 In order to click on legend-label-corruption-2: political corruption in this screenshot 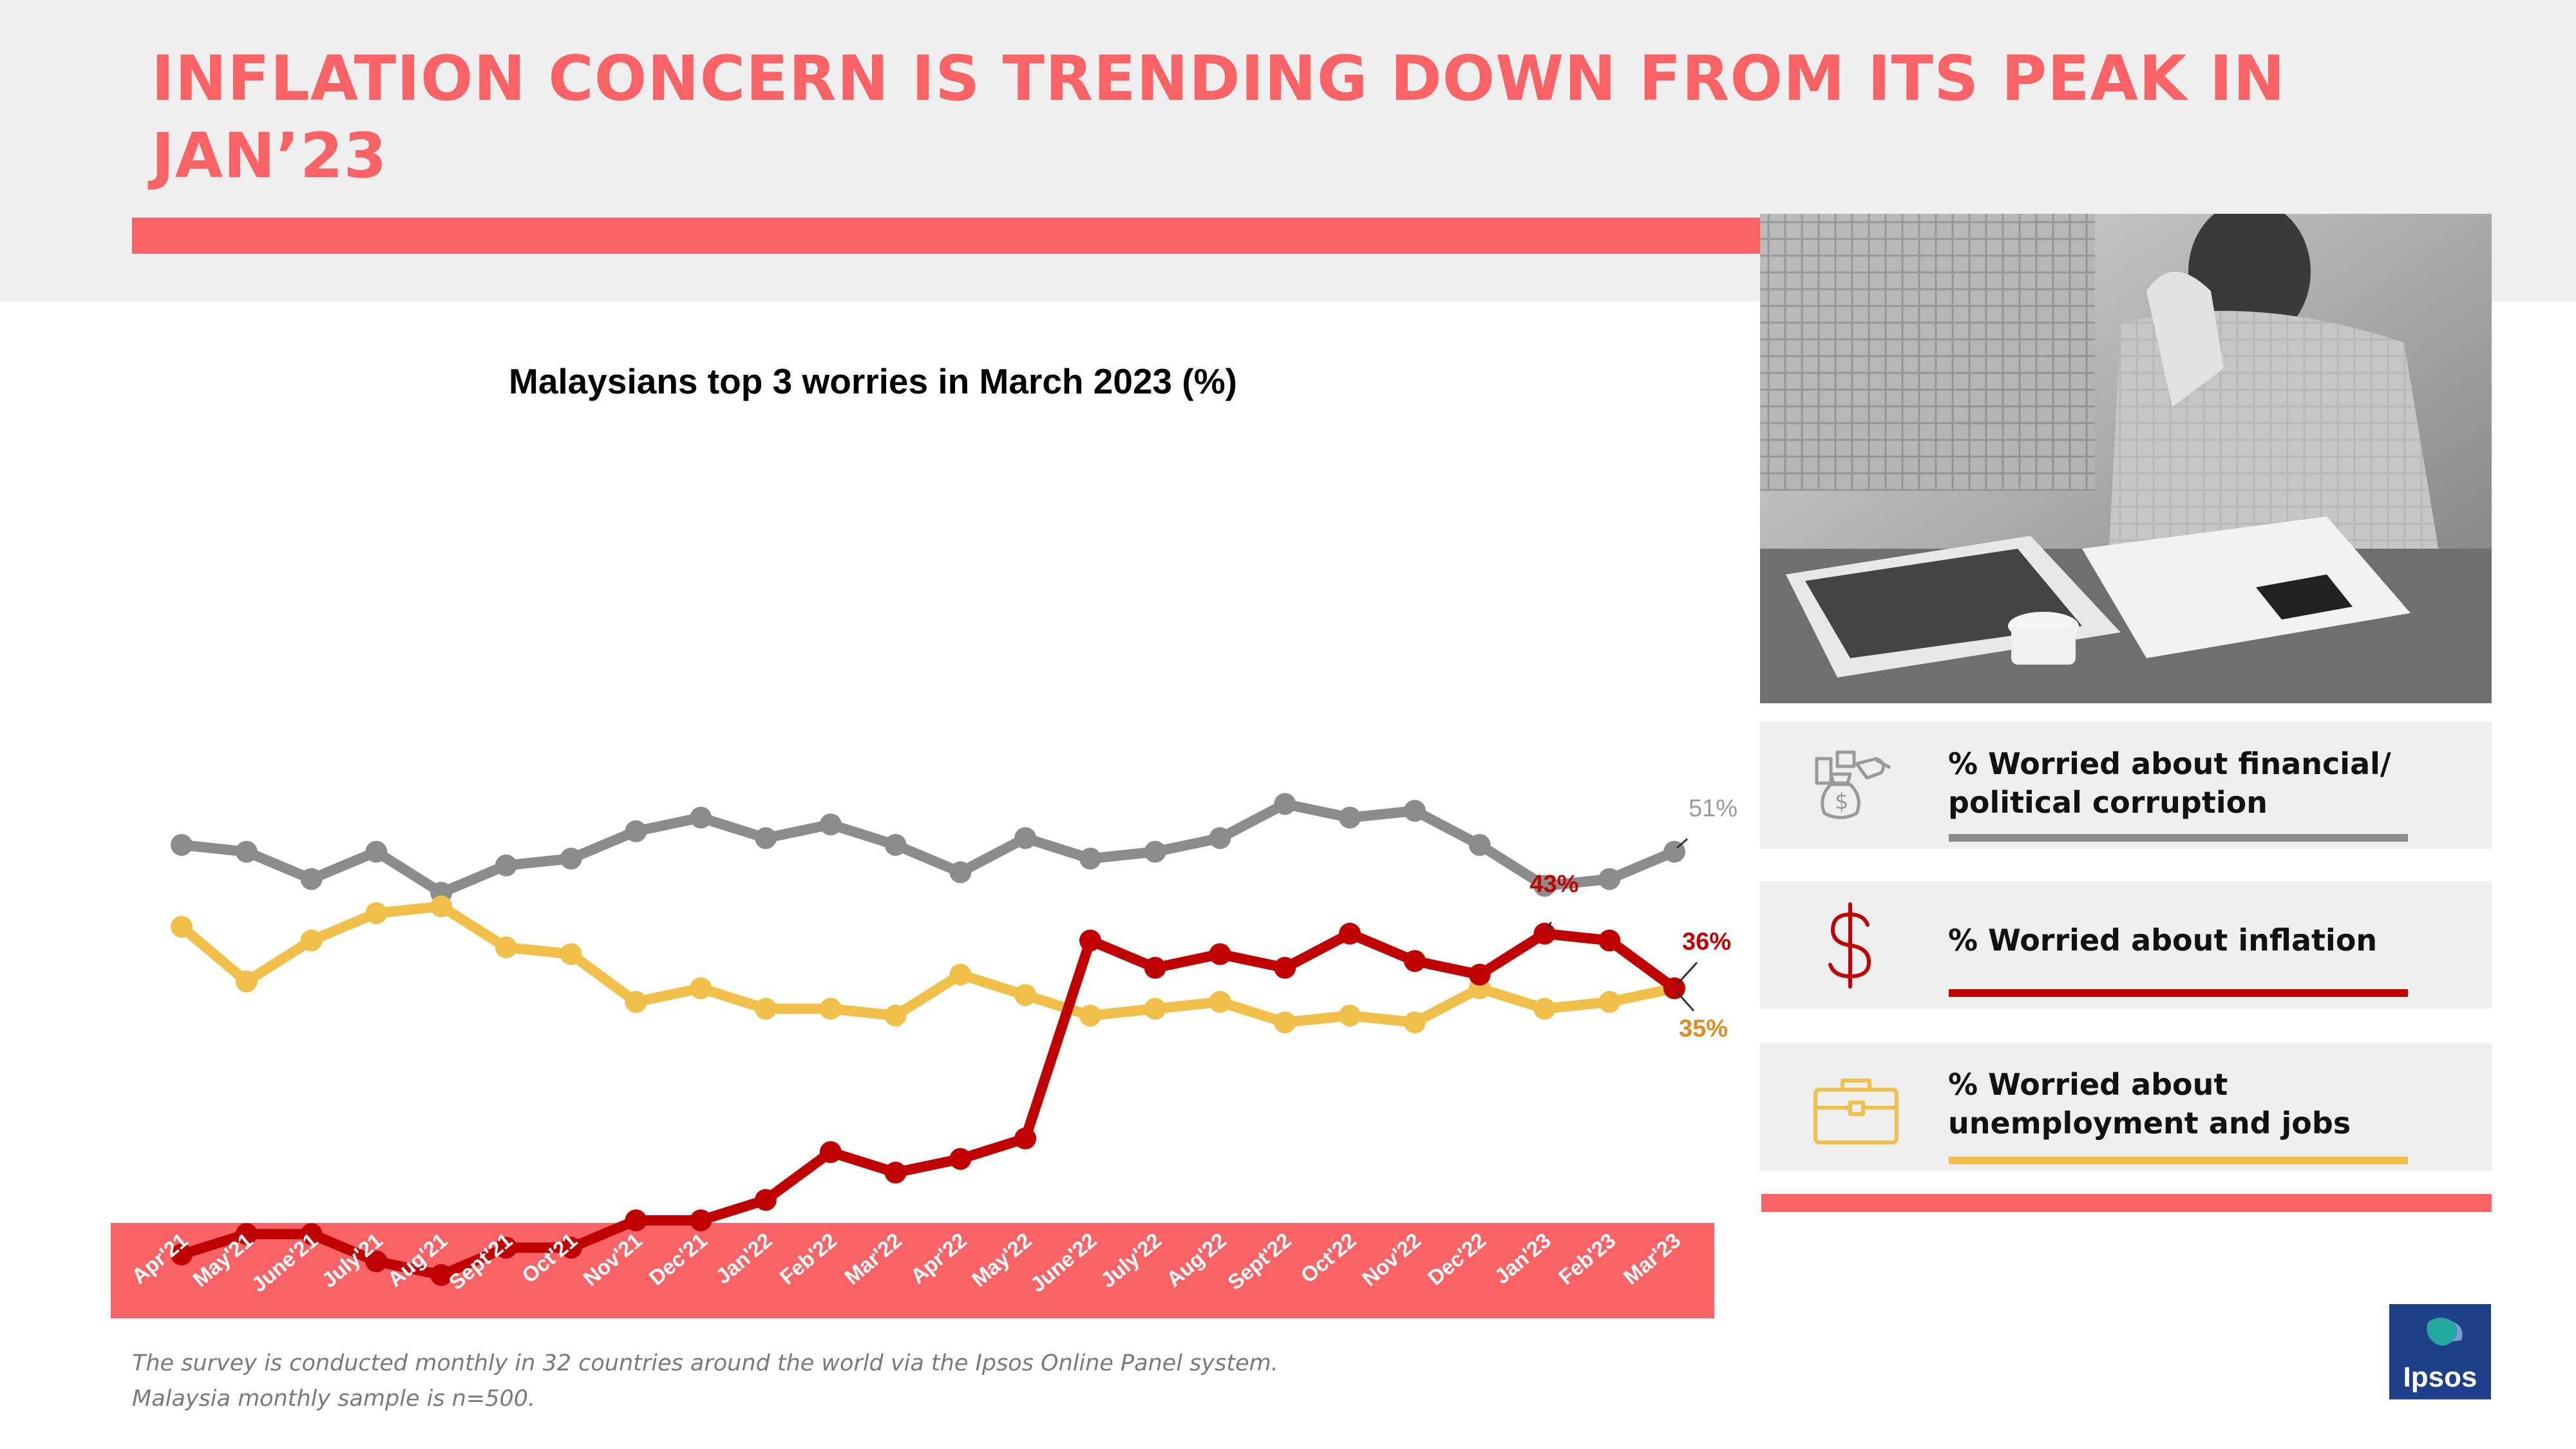, I will do `click(2108, 803)`.